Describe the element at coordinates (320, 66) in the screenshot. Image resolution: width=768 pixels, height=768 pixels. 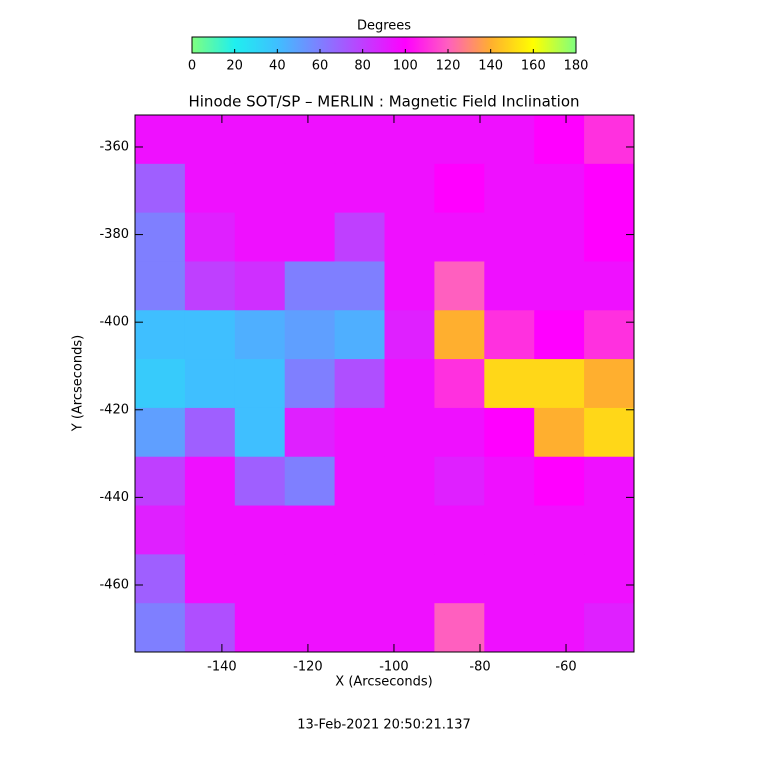
I see `colorbar-tick-label: 60` at that location.